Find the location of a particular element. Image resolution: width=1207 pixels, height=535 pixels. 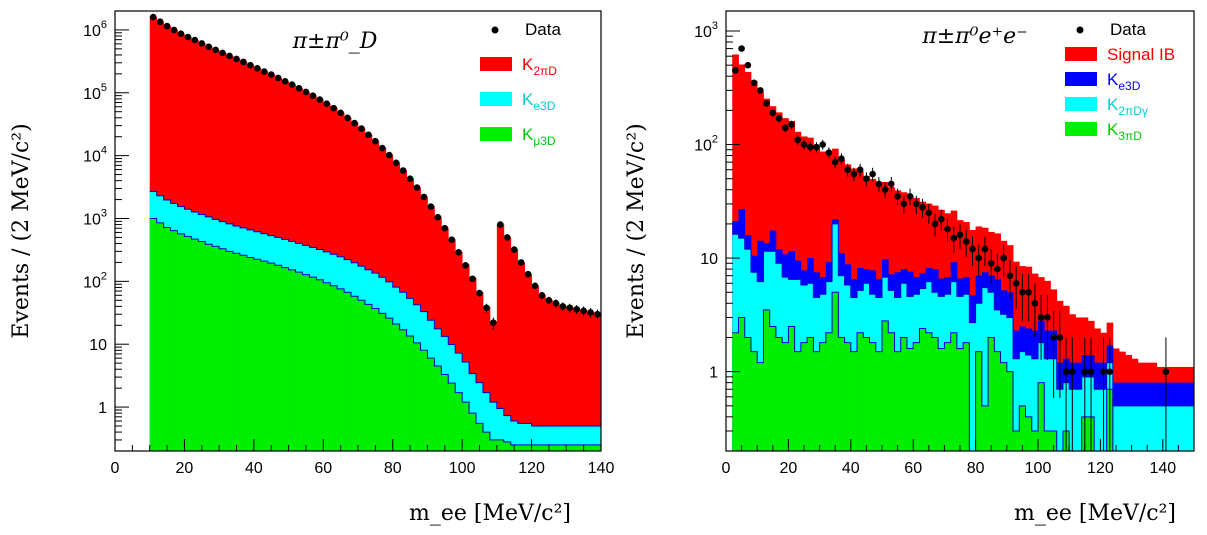

legend-item: Data is located at coordinates (526, 29).